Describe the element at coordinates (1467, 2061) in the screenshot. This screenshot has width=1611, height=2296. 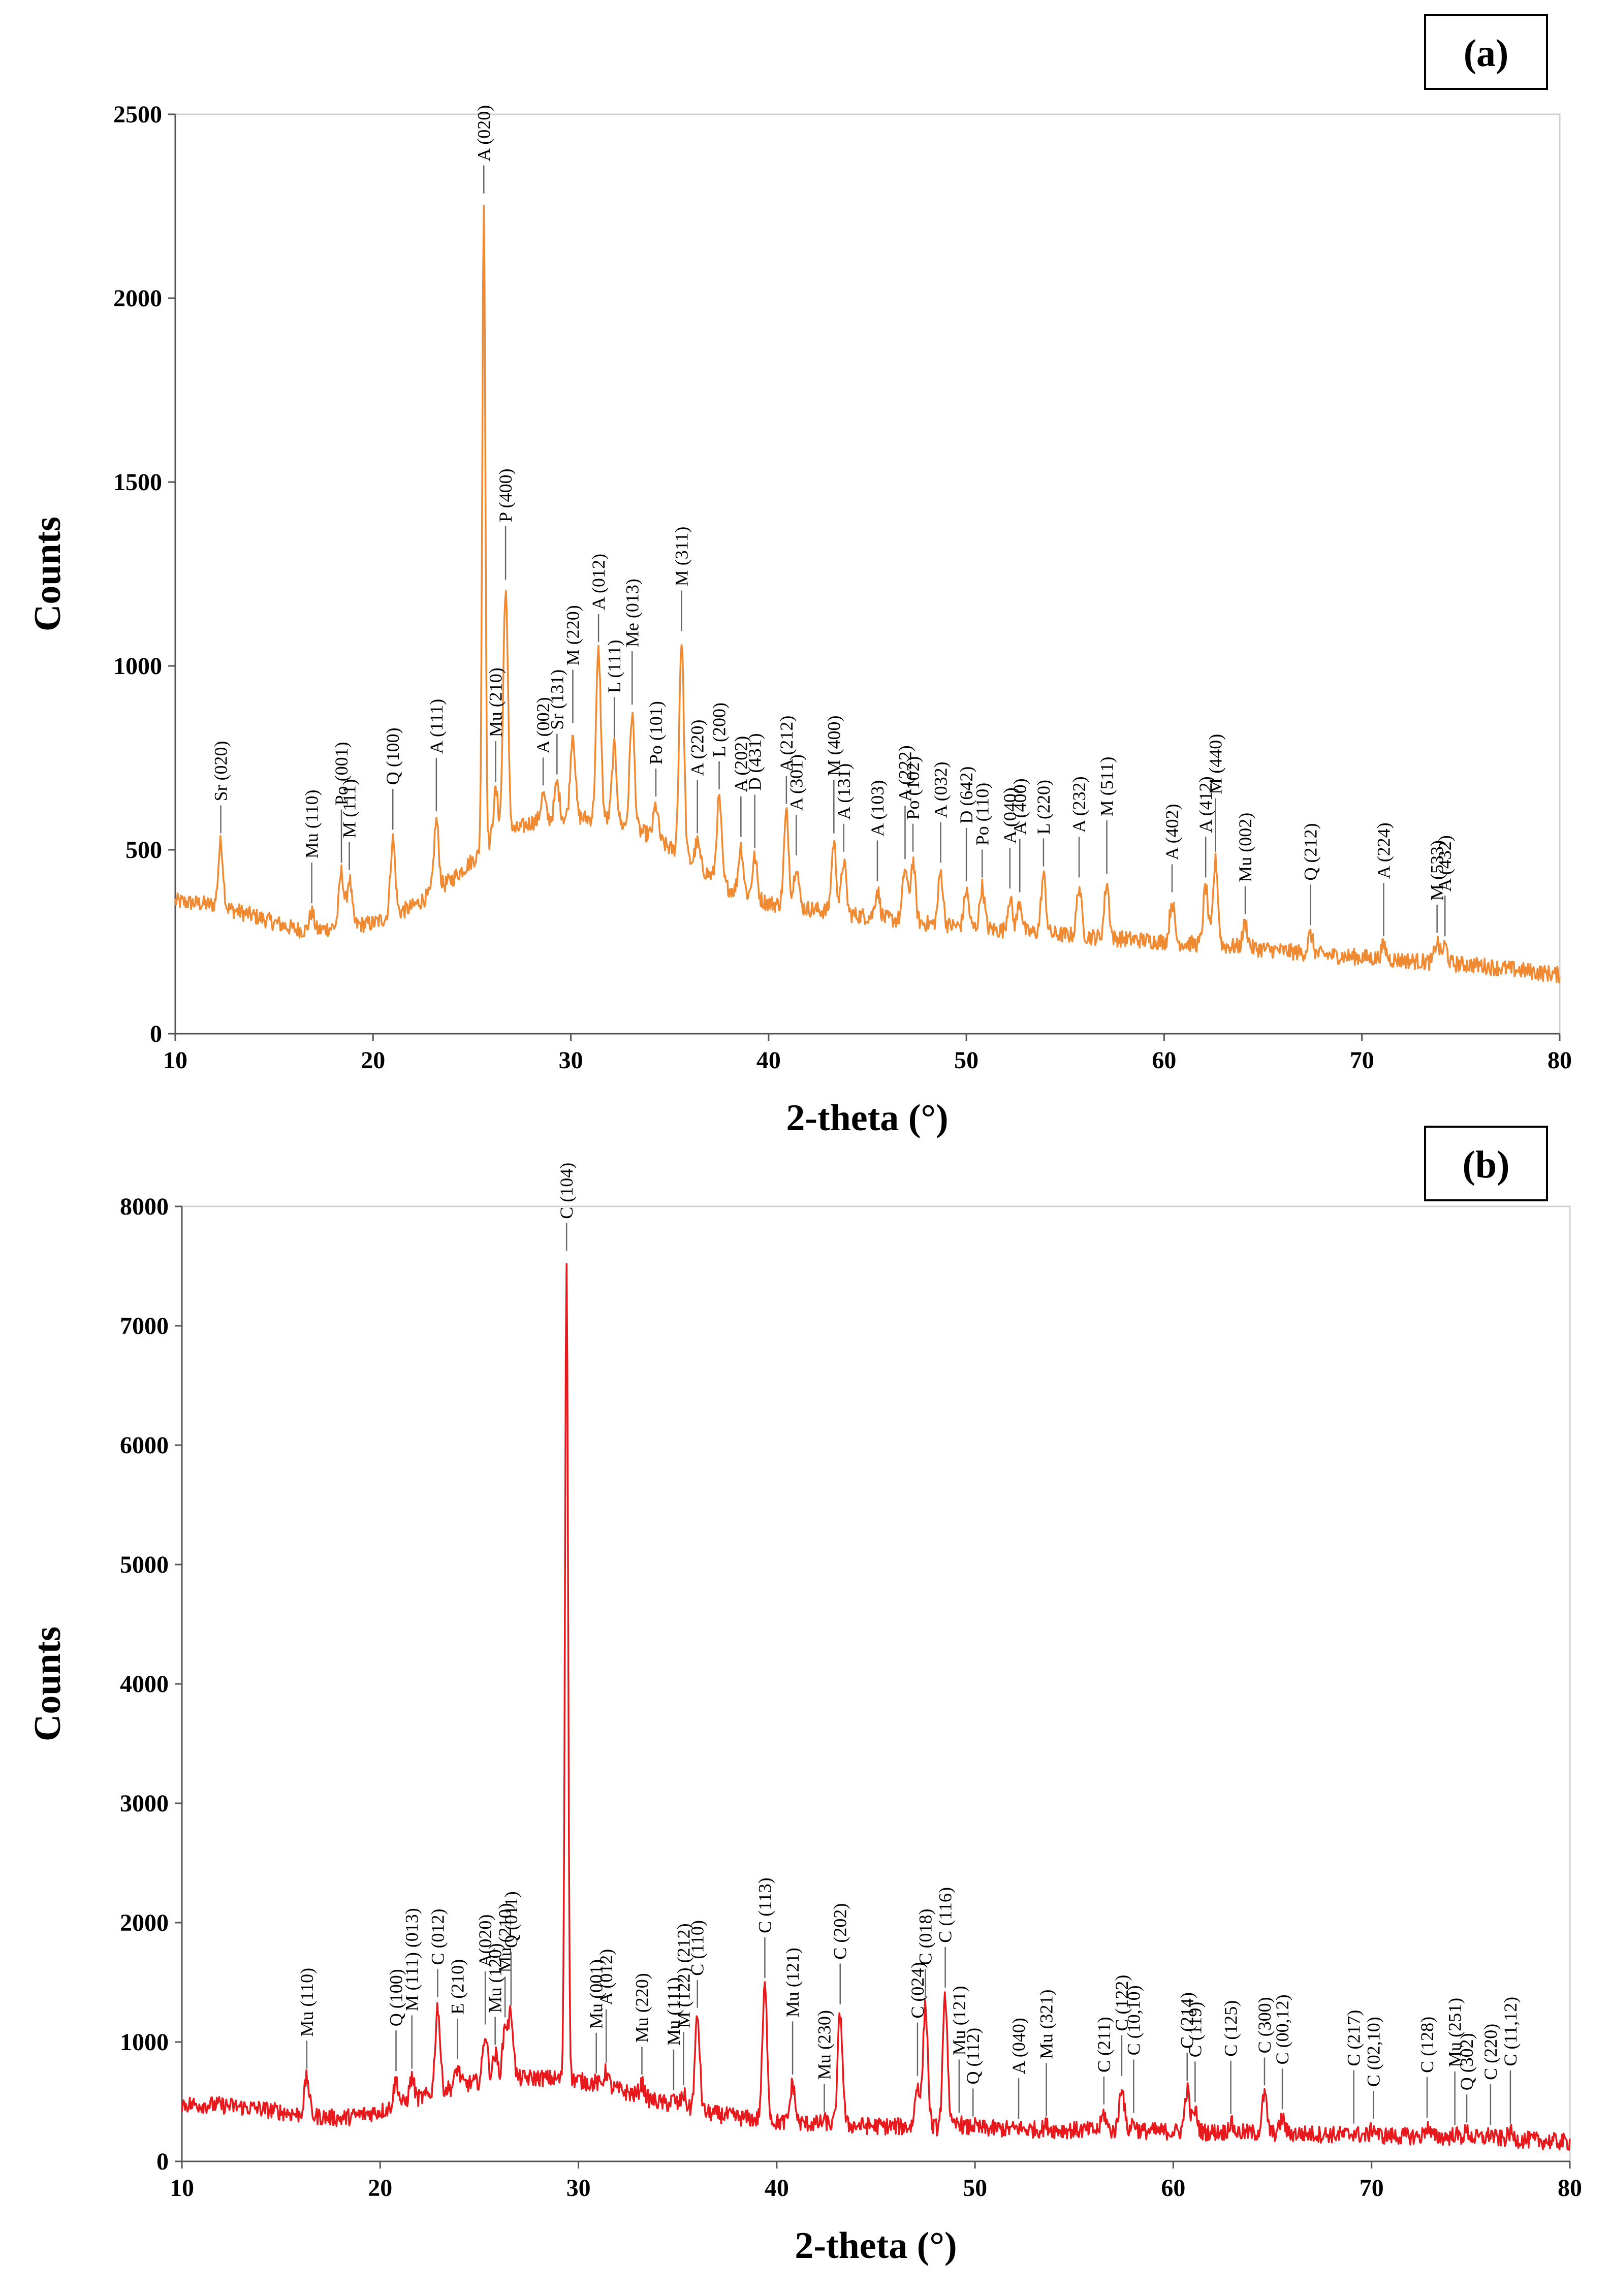
I see `peak-label: Q (302)` at that location.